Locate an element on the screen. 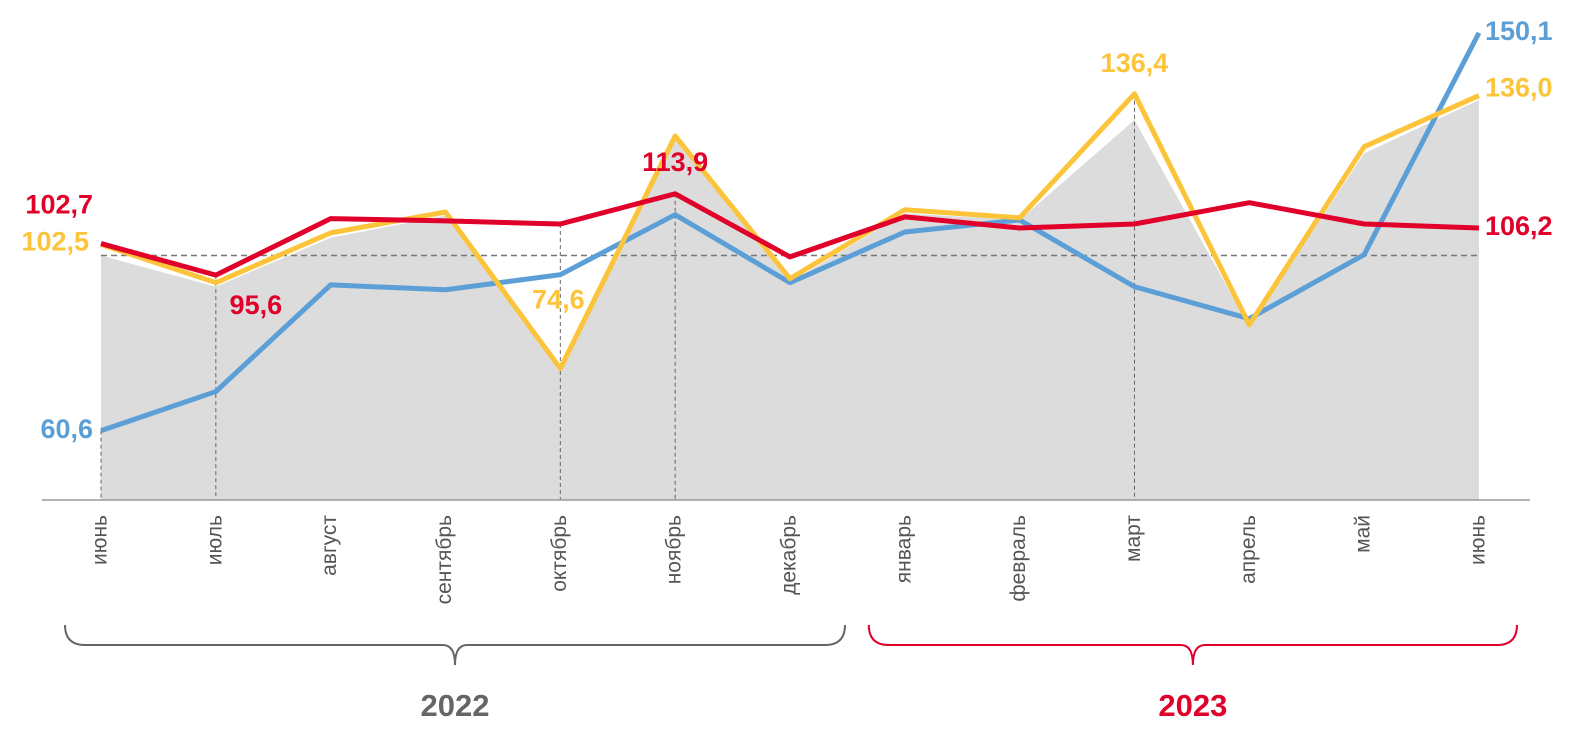 The height and width of the screenshot is (735, 1596). x-tick-label: февраль is located at coordinates (1018, 558).